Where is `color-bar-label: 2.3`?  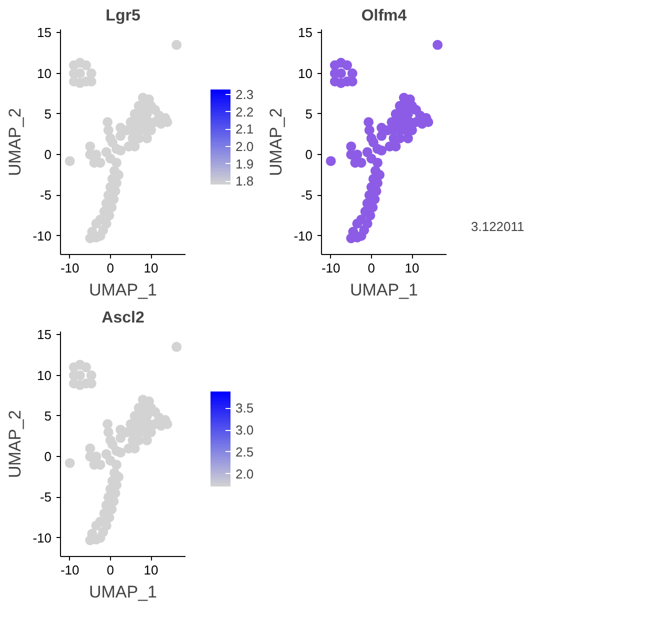
color-bar-label: 2.3 is located at coordinates (245, 94).